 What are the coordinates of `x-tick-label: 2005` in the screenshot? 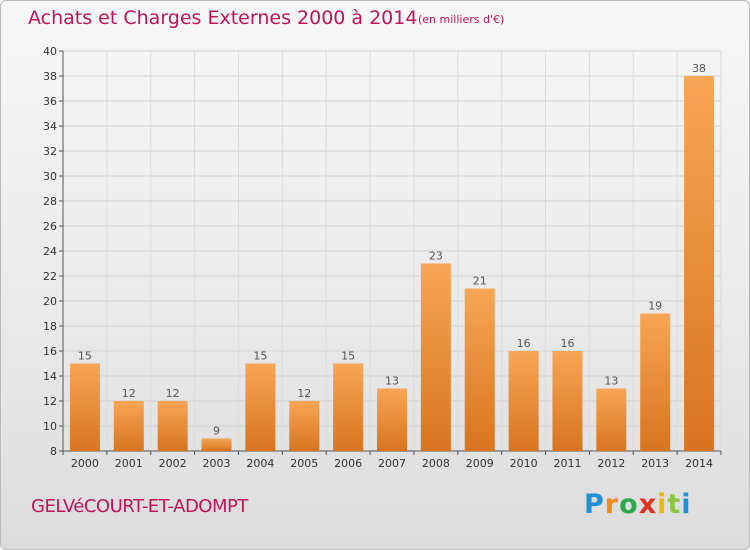 It's located at (304, 463).